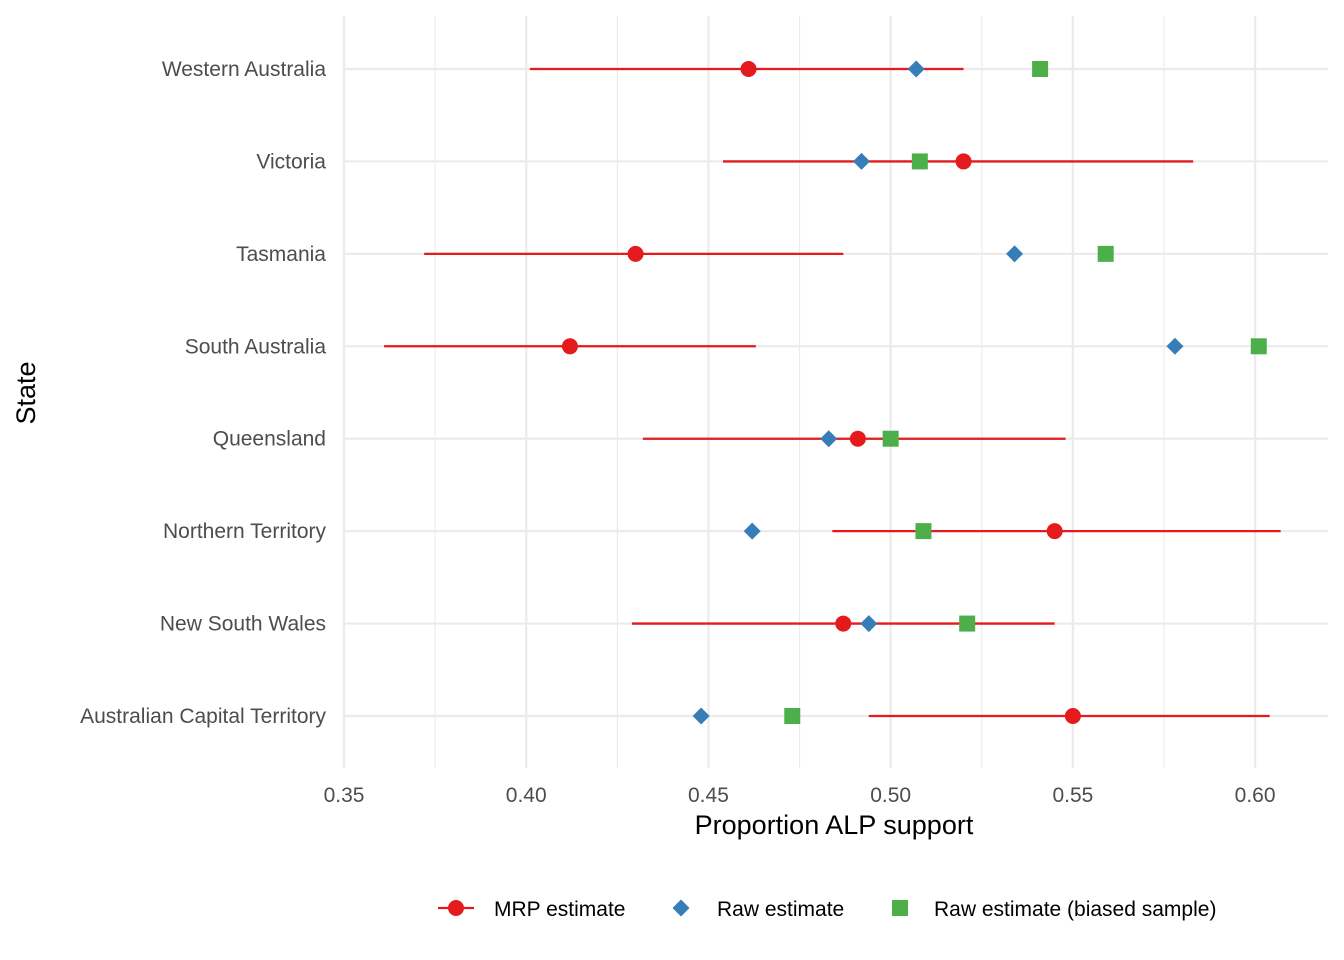 This screenshot has height=960, width=1344. I want to click on legend-item: Raw estimate, so click(758, 909).